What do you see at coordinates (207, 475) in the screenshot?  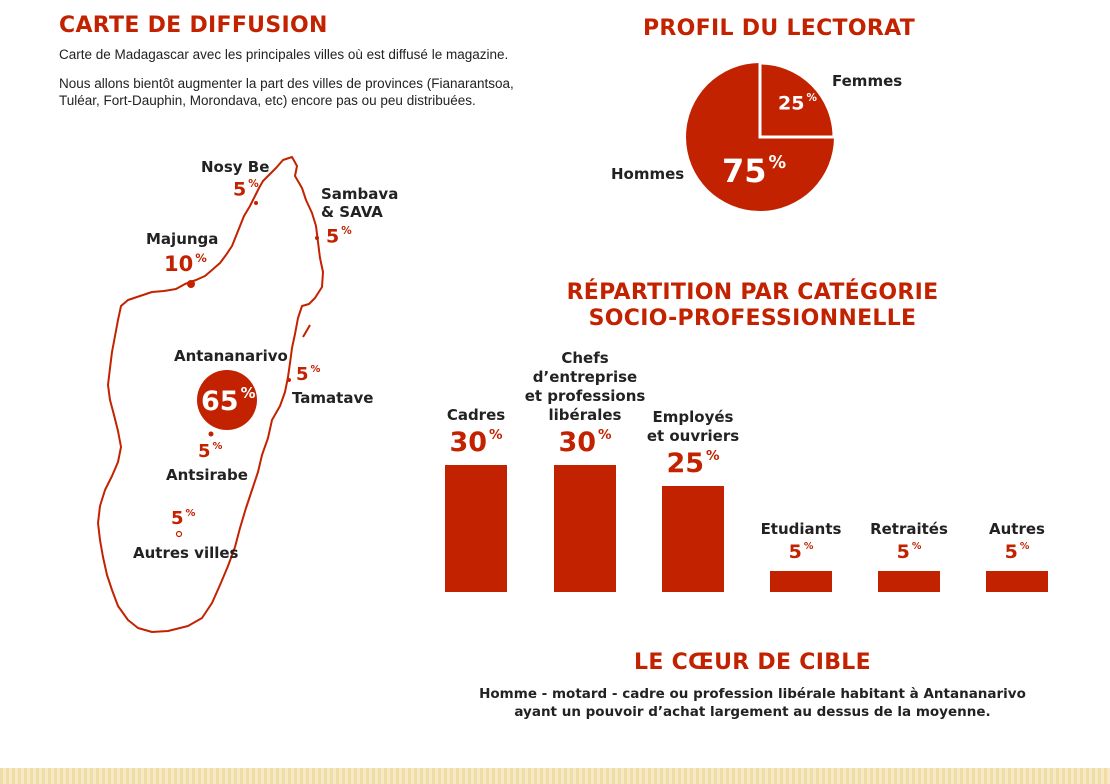 I see `city-antsirabe: Antsirabe` at bounding box center [207, 475].